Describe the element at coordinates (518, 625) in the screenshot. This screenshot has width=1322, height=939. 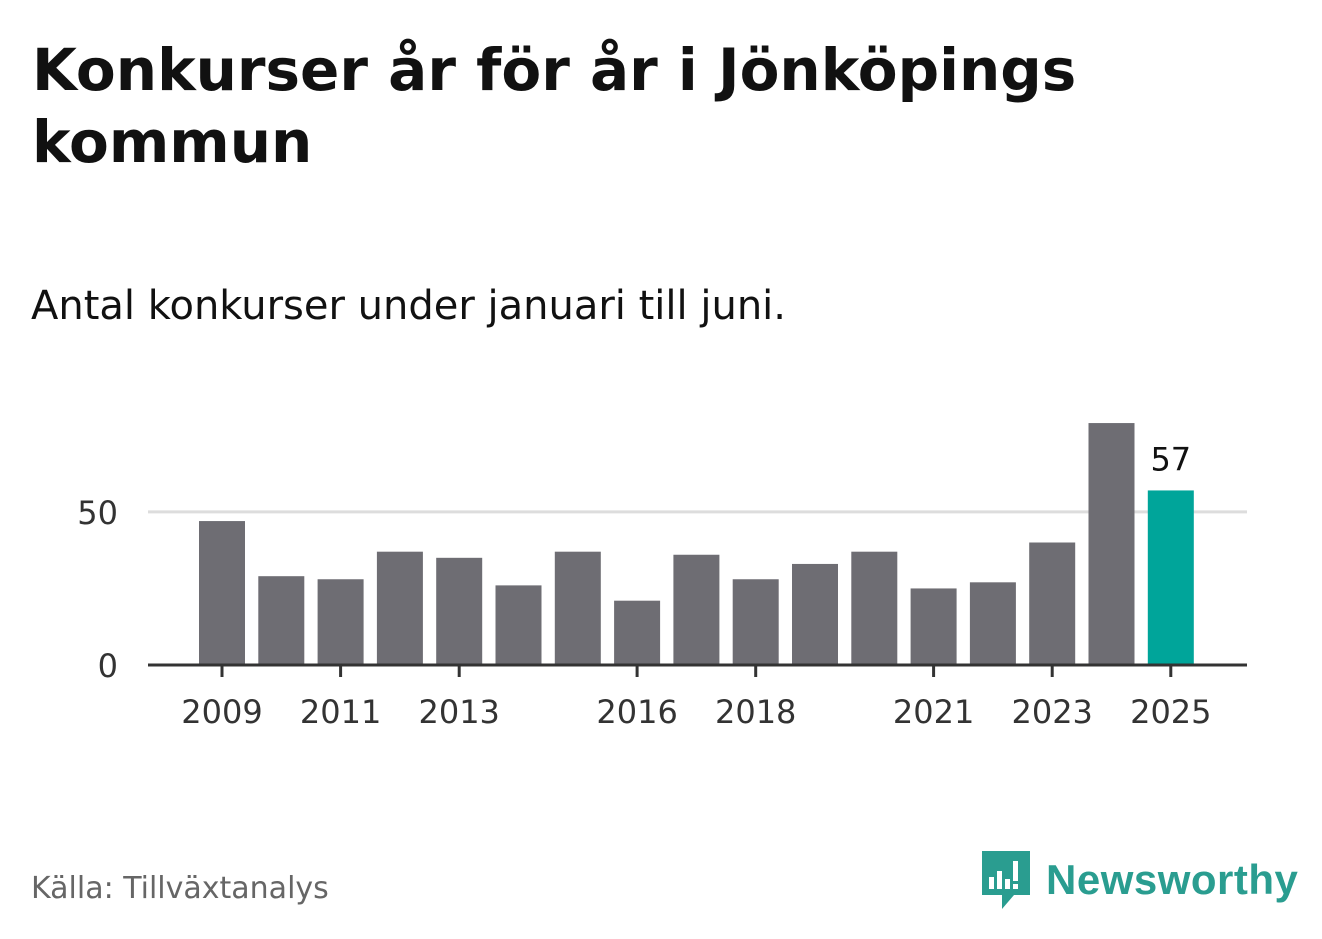
I see `bar-2014` at that location.